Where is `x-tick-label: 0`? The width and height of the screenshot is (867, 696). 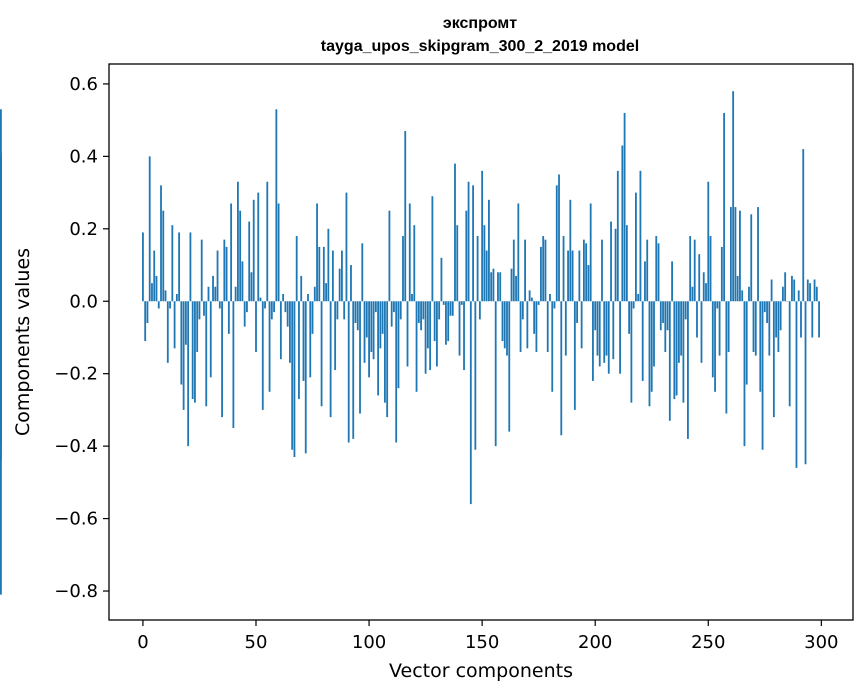 x-tick-label: 0 is located at coordinates (142, 642).